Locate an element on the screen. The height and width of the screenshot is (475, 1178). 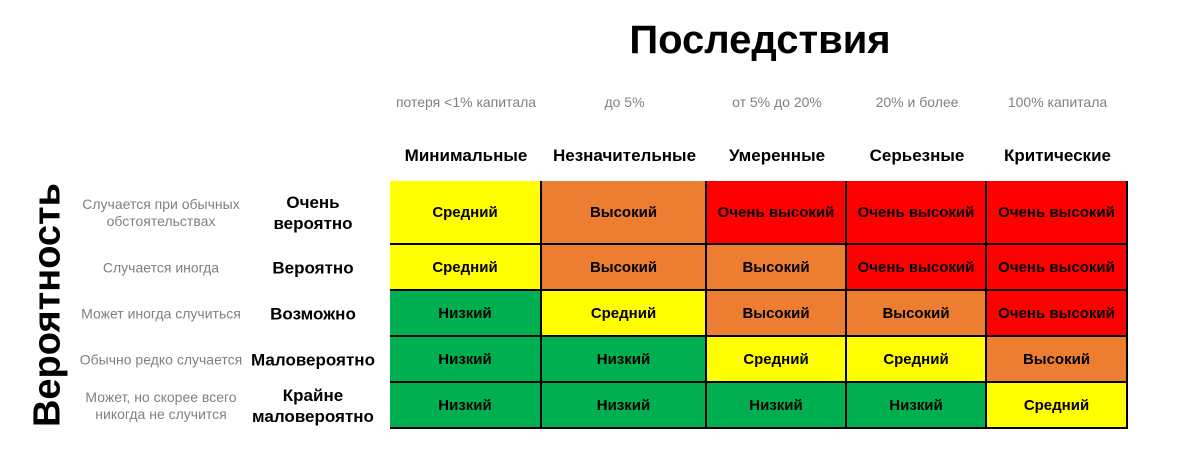
likelihood-label-1: Очень вероятно is located at coordinates (313, 213).